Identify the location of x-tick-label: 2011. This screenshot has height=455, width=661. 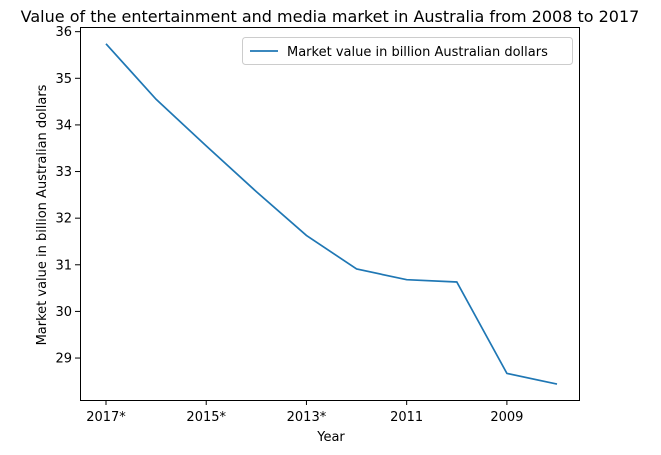
(406, 417).